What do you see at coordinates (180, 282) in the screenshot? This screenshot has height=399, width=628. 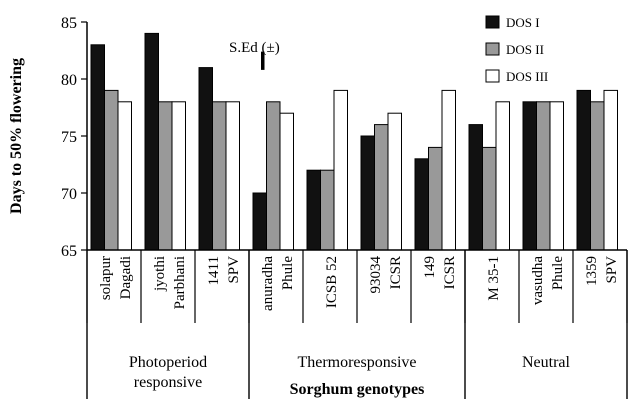 I see `category-label: Parbhani` at bounding box center [180, 282].